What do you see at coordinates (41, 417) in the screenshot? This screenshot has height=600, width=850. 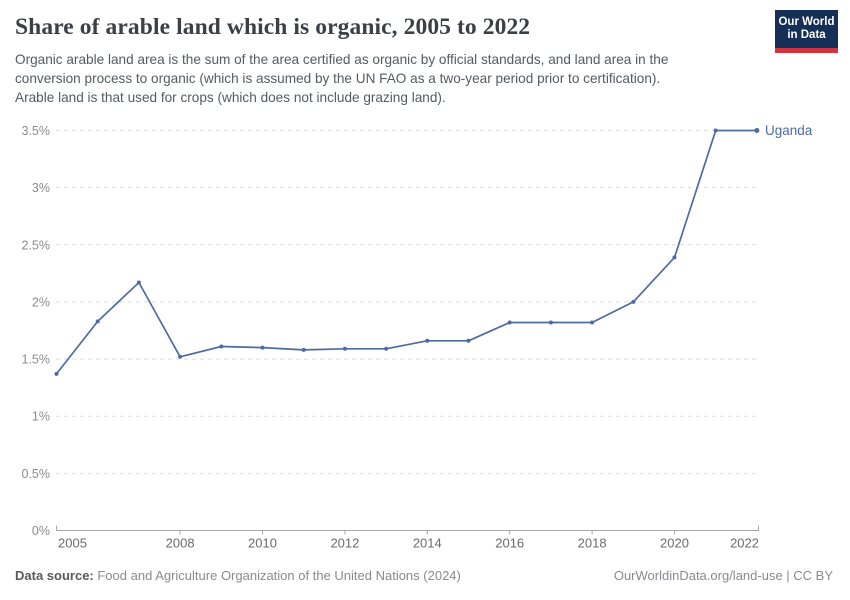 I see `y-axis-tick-label: 1%` at bounding box center [41, 417].